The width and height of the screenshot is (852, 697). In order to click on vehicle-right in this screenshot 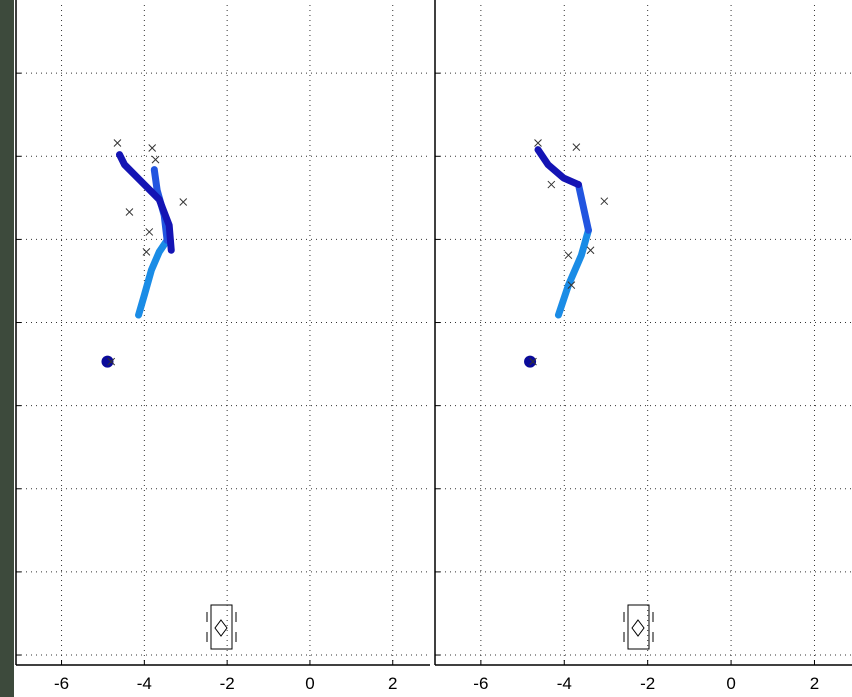, I will do `click(638, 627)`.